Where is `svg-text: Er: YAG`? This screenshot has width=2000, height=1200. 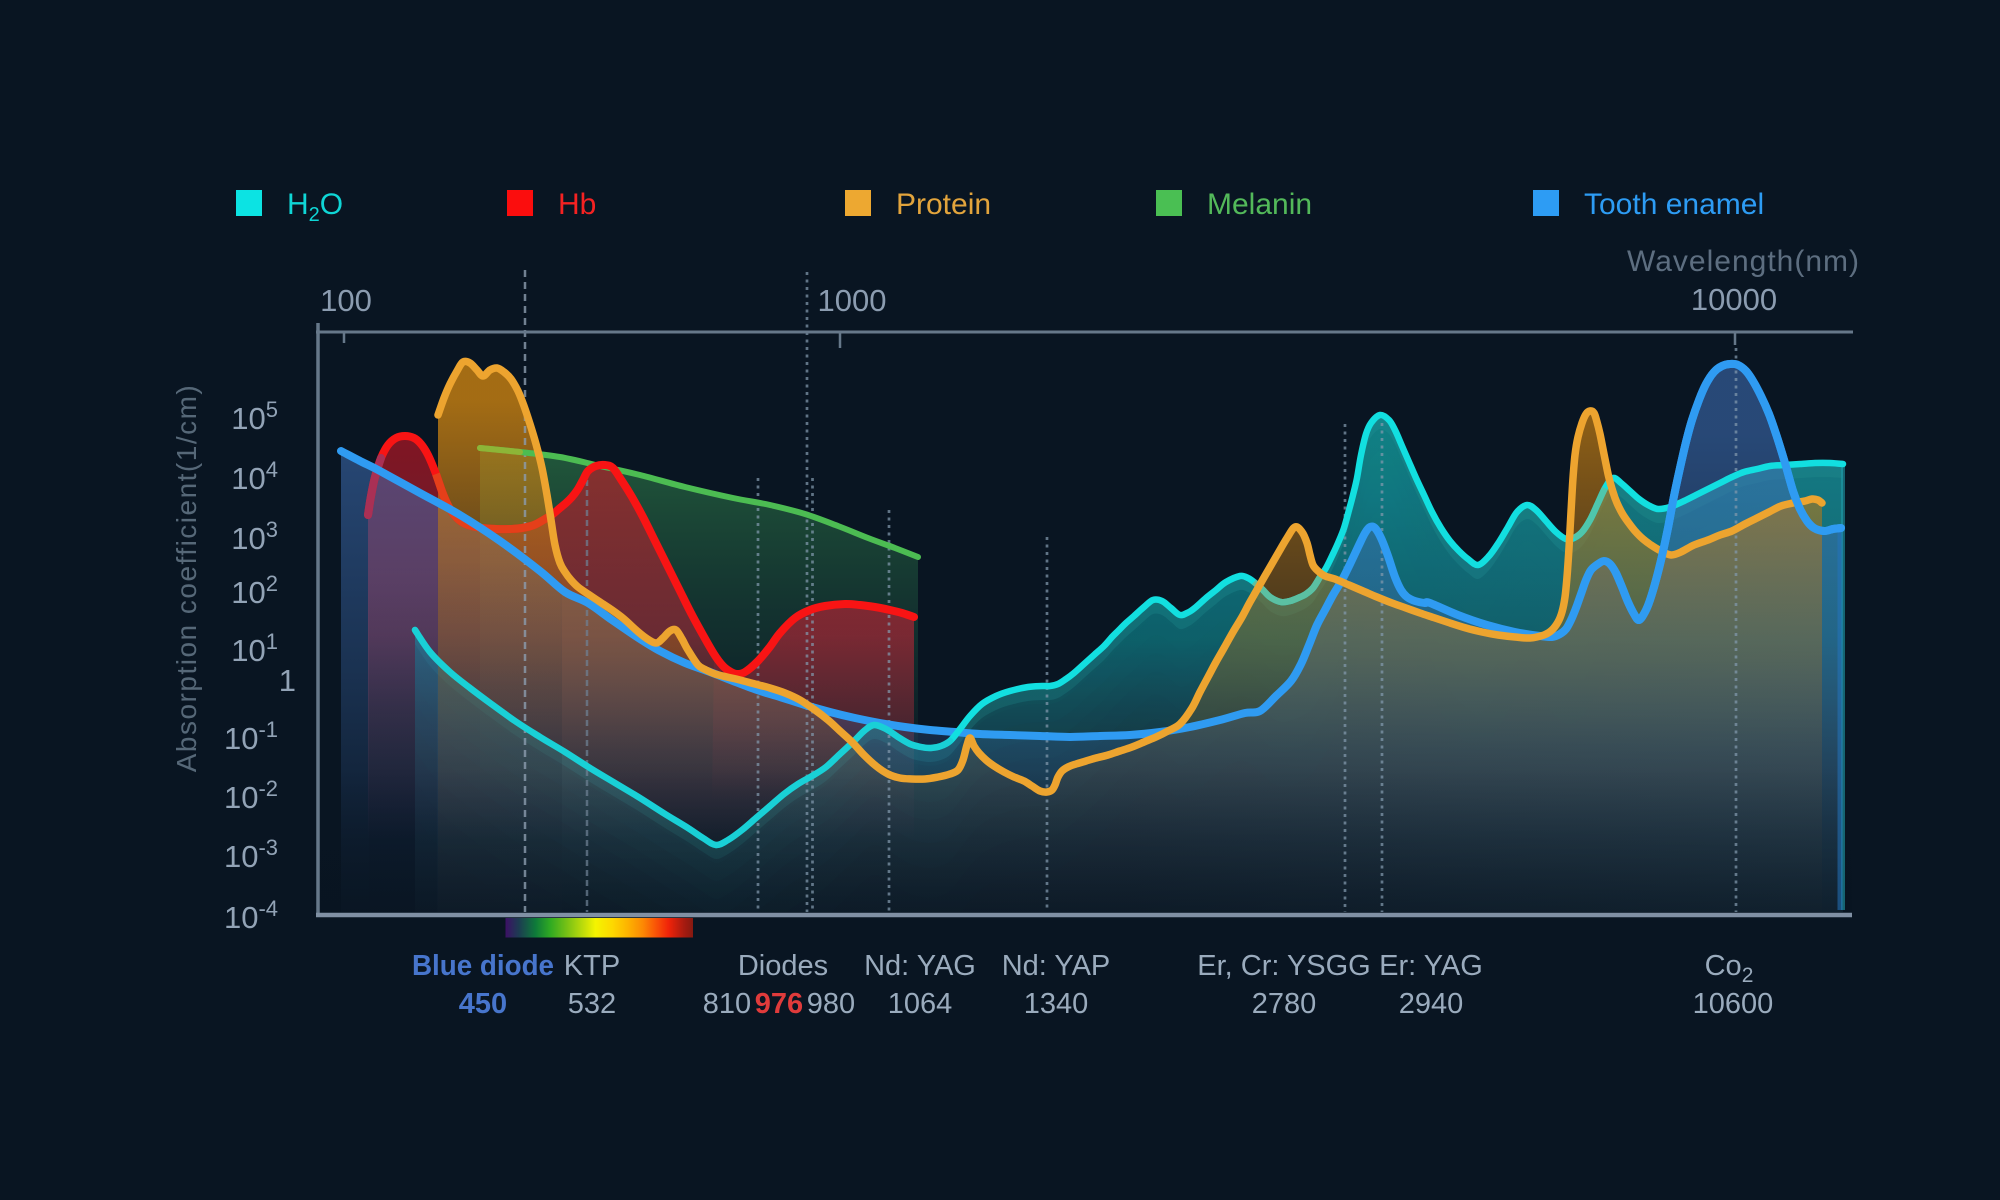
svg-text: Er: YAG is located at coordinates (1431, 966).